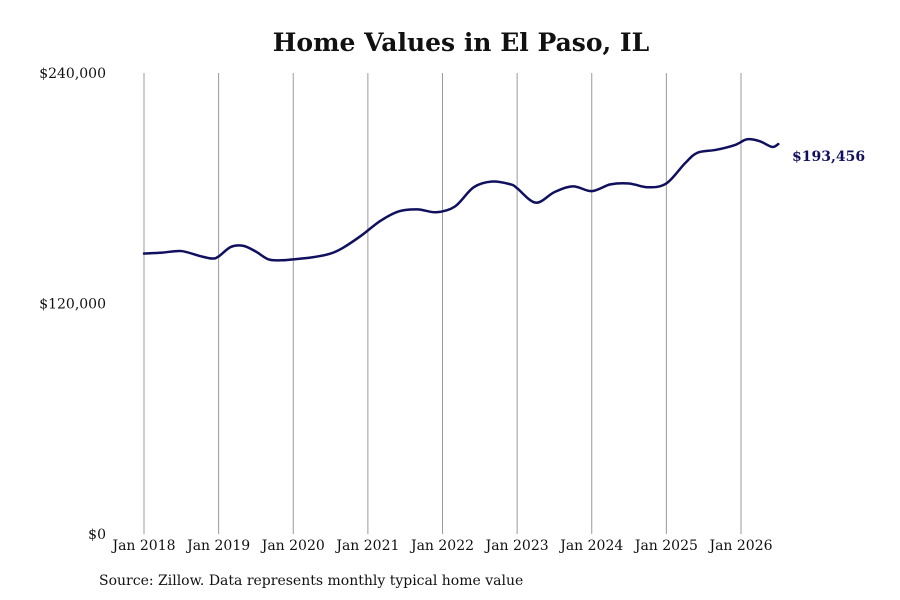  Describe the element at coordinates (739, 546) in the screenshot. I see `x-tick-label: Jan 2026` at that location.